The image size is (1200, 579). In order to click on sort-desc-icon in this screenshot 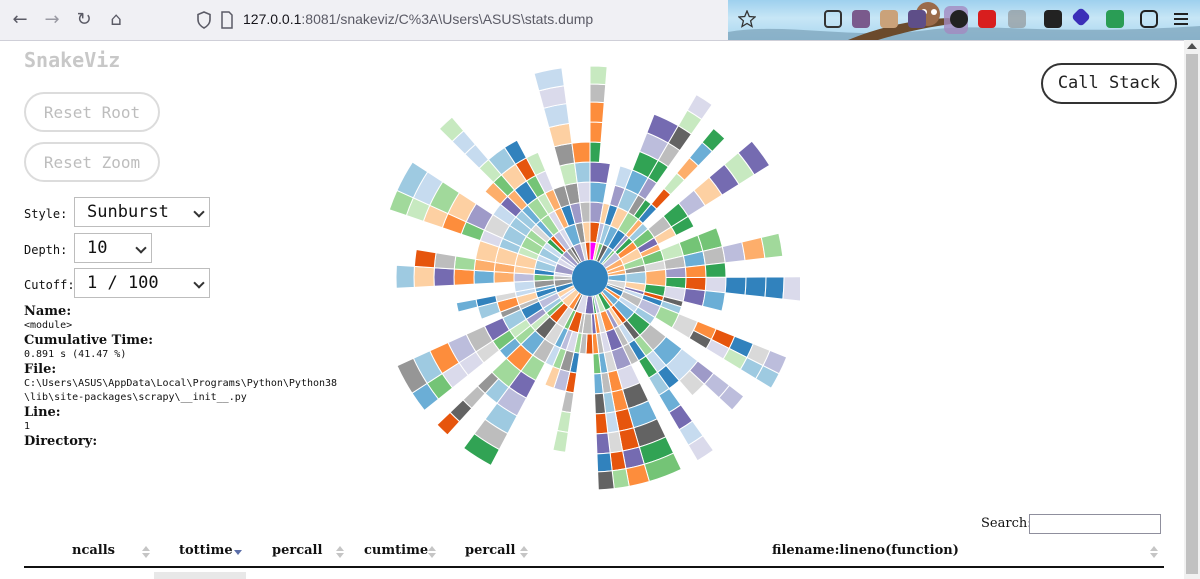, I will do `click(238, 552)`.